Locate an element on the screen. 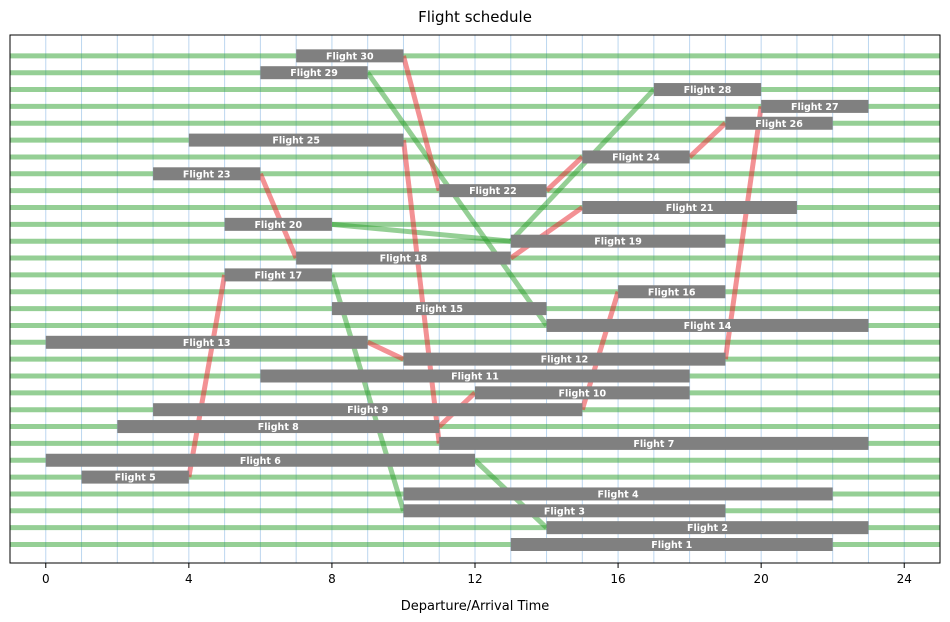 The height and width of the screenshot is (622, 950). flight-label: Flight 14 is located at coordinates (708, 326).